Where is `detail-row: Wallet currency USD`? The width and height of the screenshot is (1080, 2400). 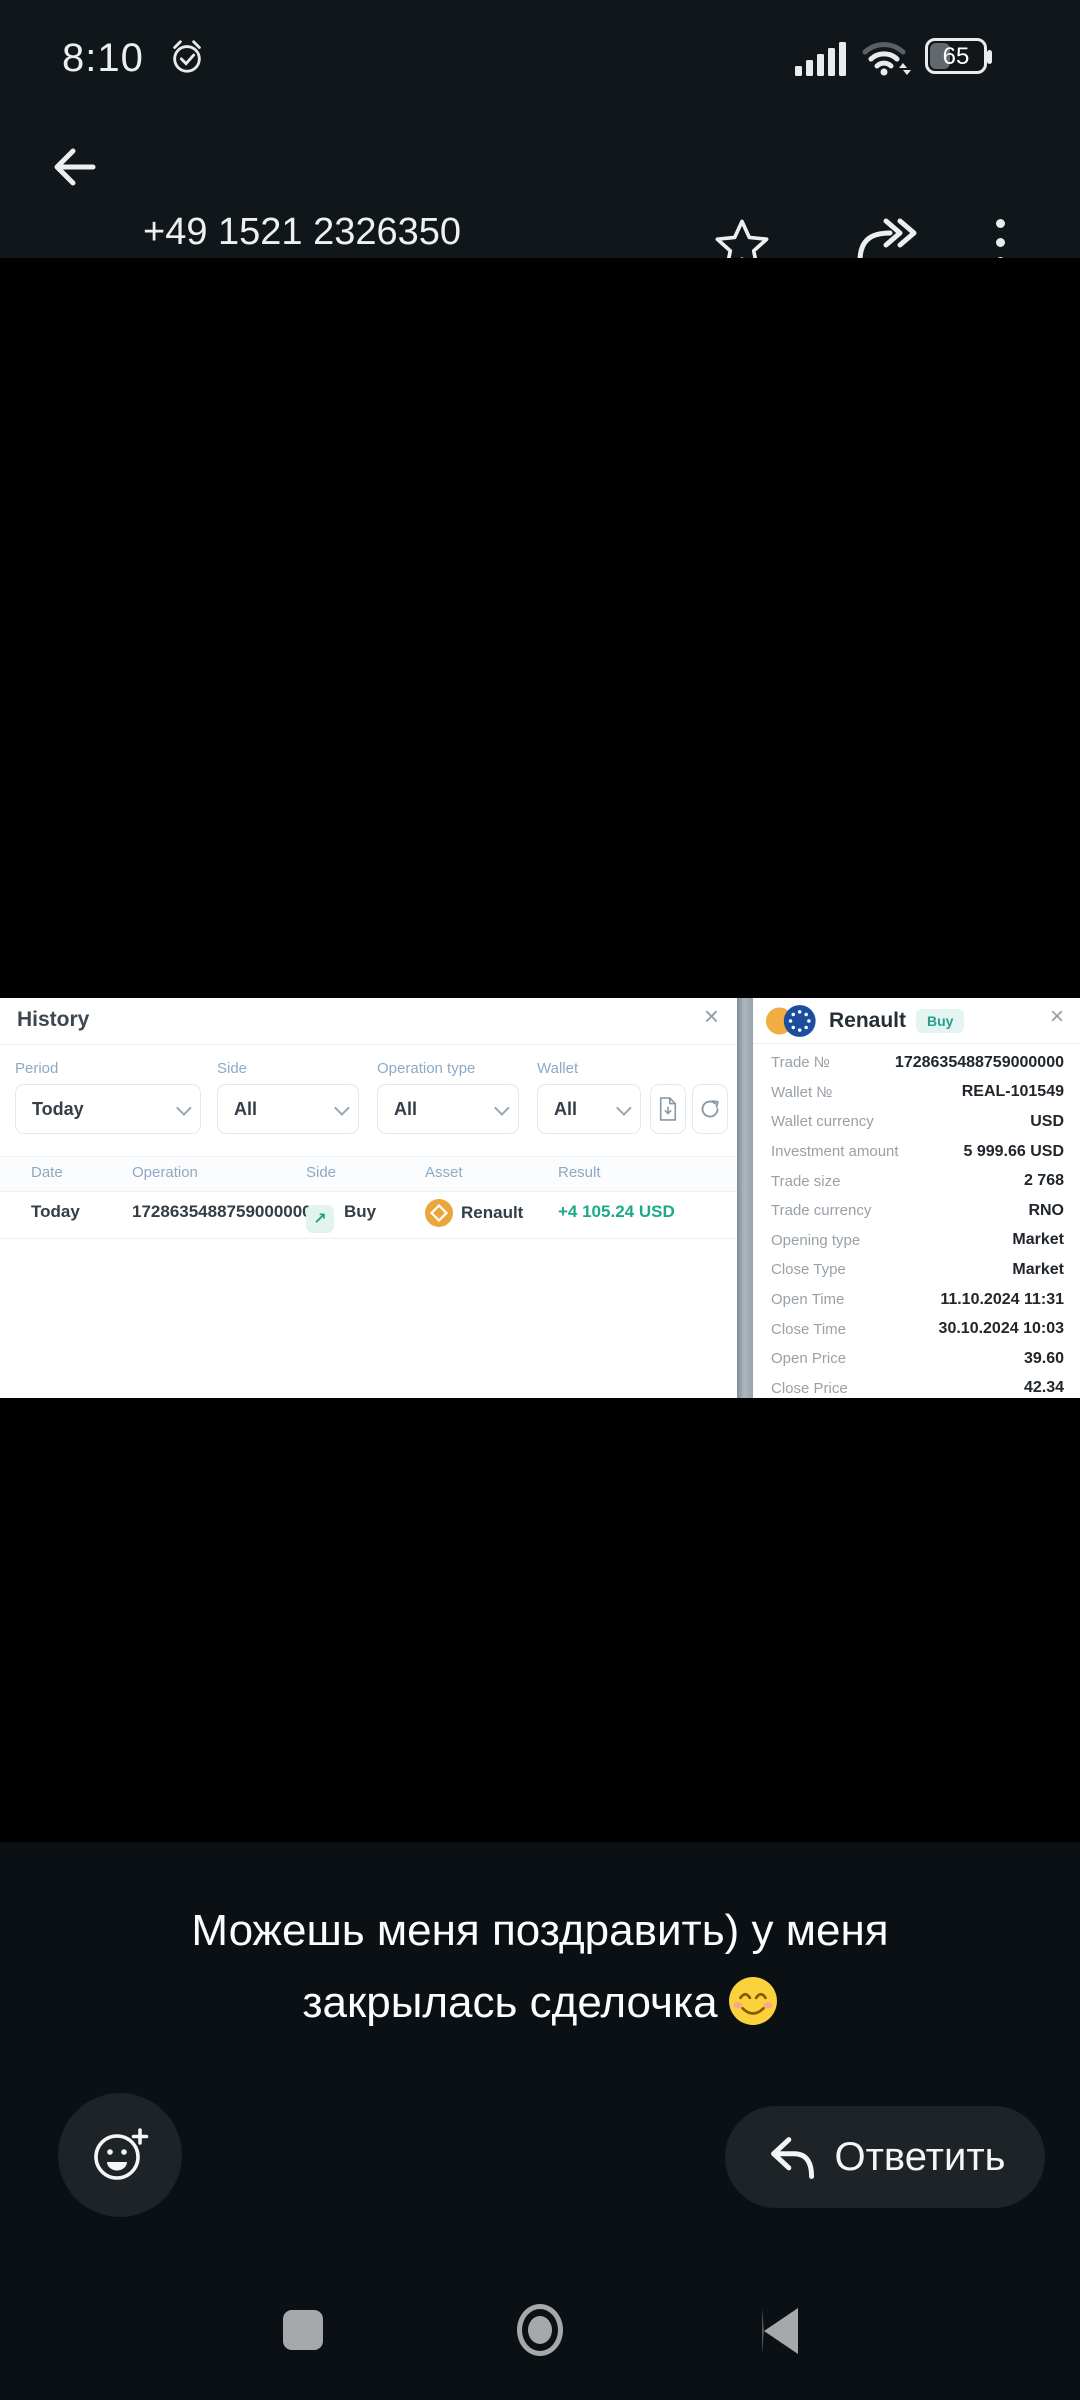 detail-row: Wallet currency USD is located at coordinates (917, 1121).